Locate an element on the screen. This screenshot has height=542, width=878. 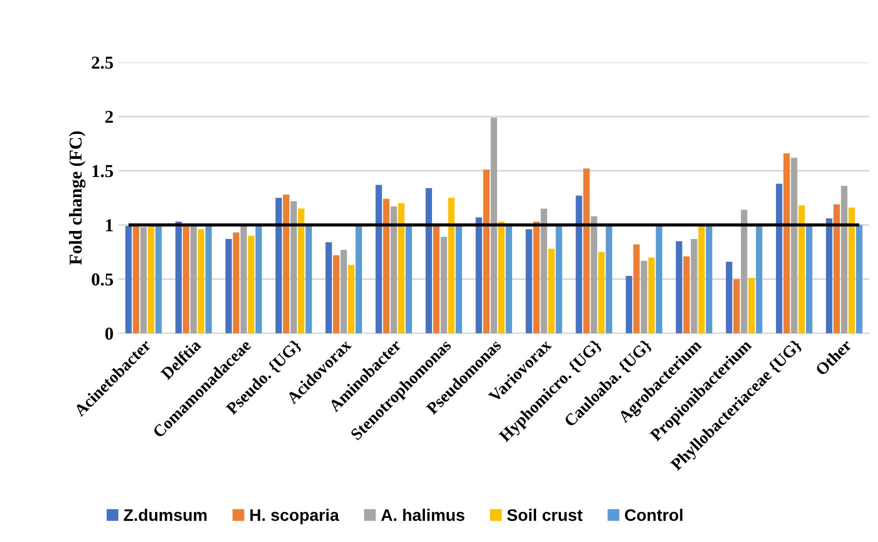
y-axis-title: Fold change (FC) is located at coordinates (77, 198).